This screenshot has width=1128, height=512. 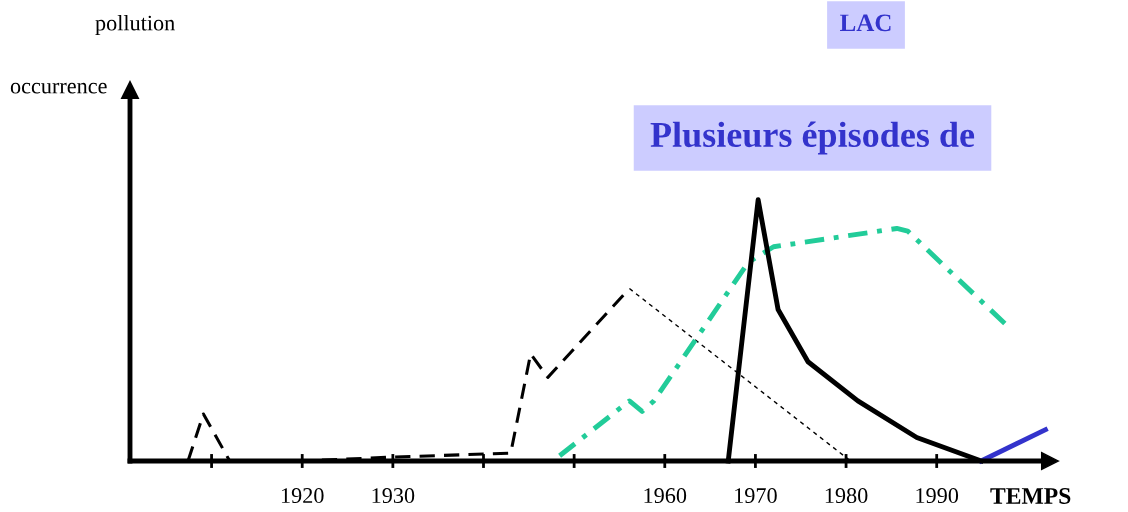 What do you see at coordinates (393, 496) in the screenshot?
I see `x-tick-label: 1930` at bounding box center [393, 496].